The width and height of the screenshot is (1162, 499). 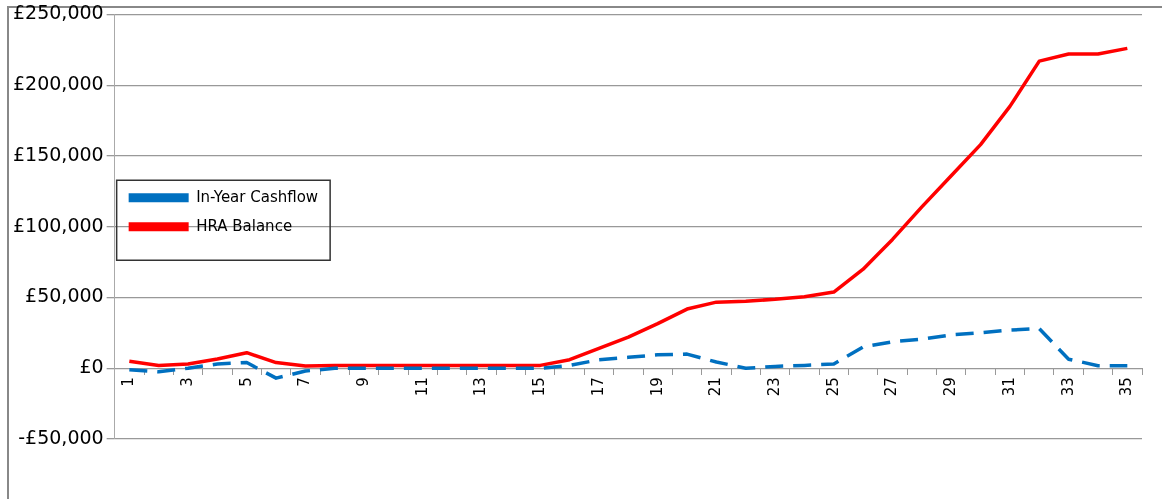 What do you see at coordinates (1126, 387) in the screenshot?
I see `x-tick-label: 35` at bounding box center [1126, 387].